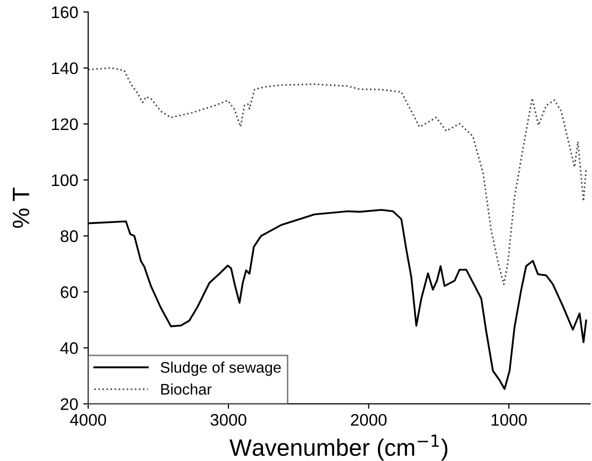 This screenshot has width=592, height=461. What do you see at coordinates (65, 124) in the screenshot?
I see `y-tick-label: 120` at bounding box center [65, 124].